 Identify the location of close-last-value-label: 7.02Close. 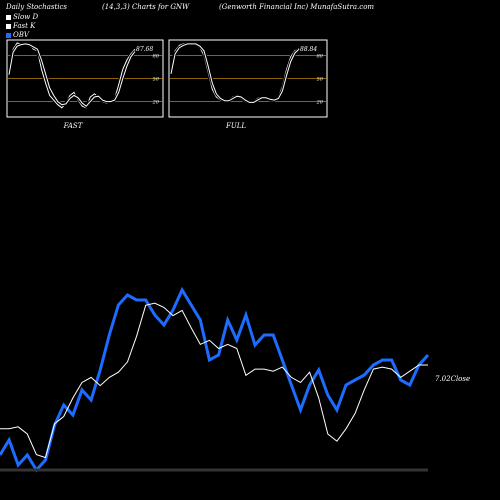
(452, 379).